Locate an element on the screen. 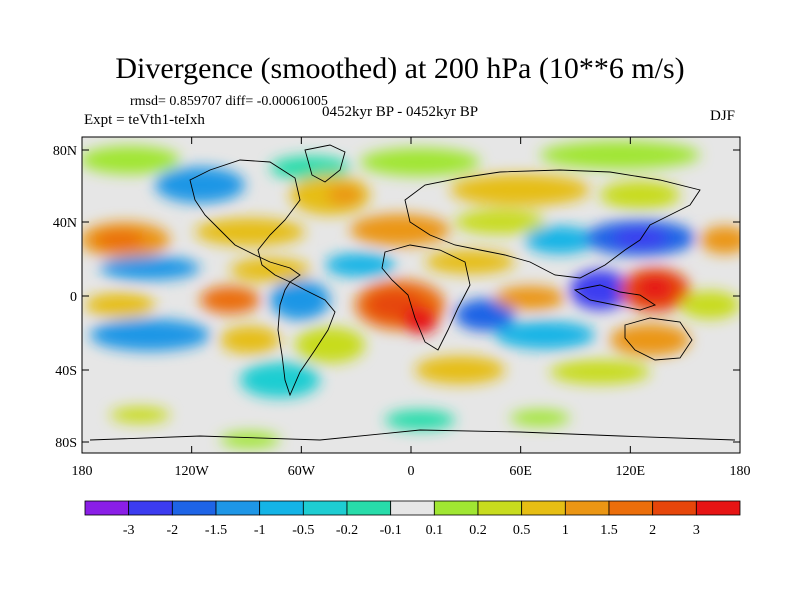 The width and height of the screenshot is (800, 600). colorbar-label: -1 is located at coordinates (260, 530).